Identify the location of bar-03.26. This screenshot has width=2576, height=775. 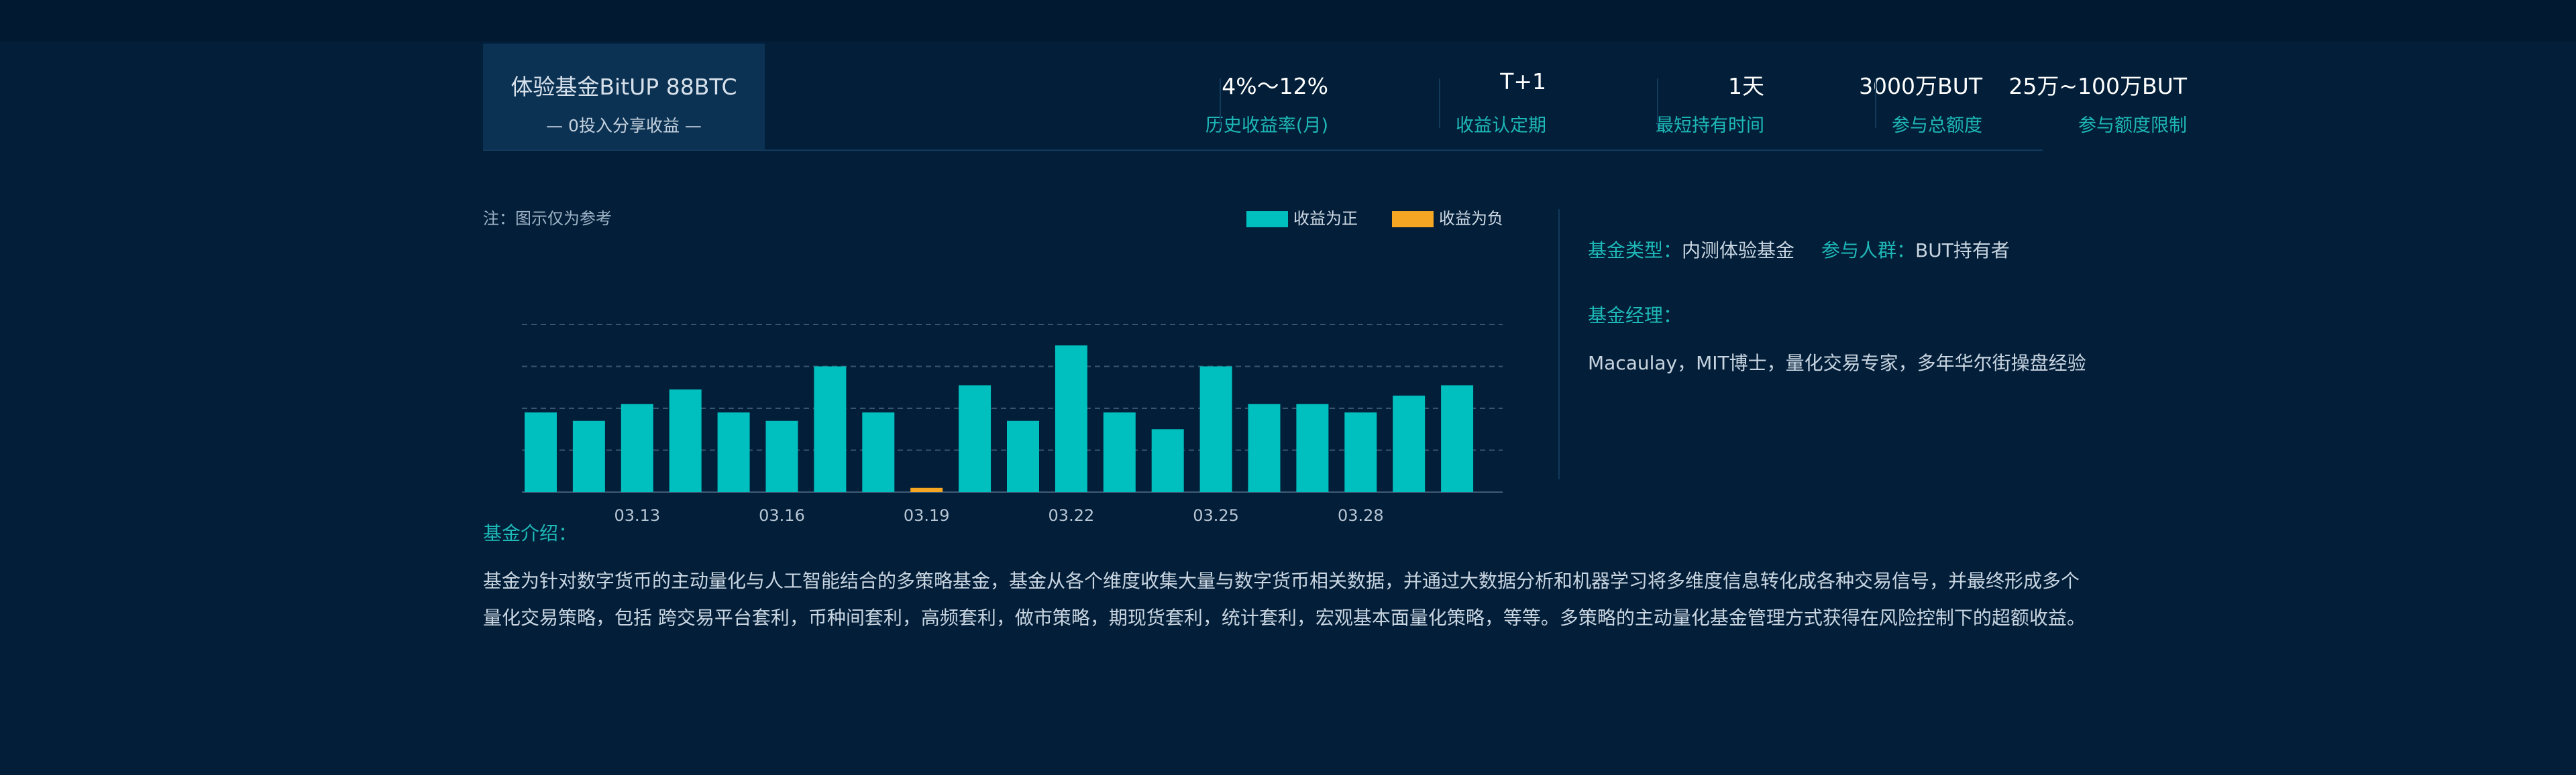
(1264, 448).